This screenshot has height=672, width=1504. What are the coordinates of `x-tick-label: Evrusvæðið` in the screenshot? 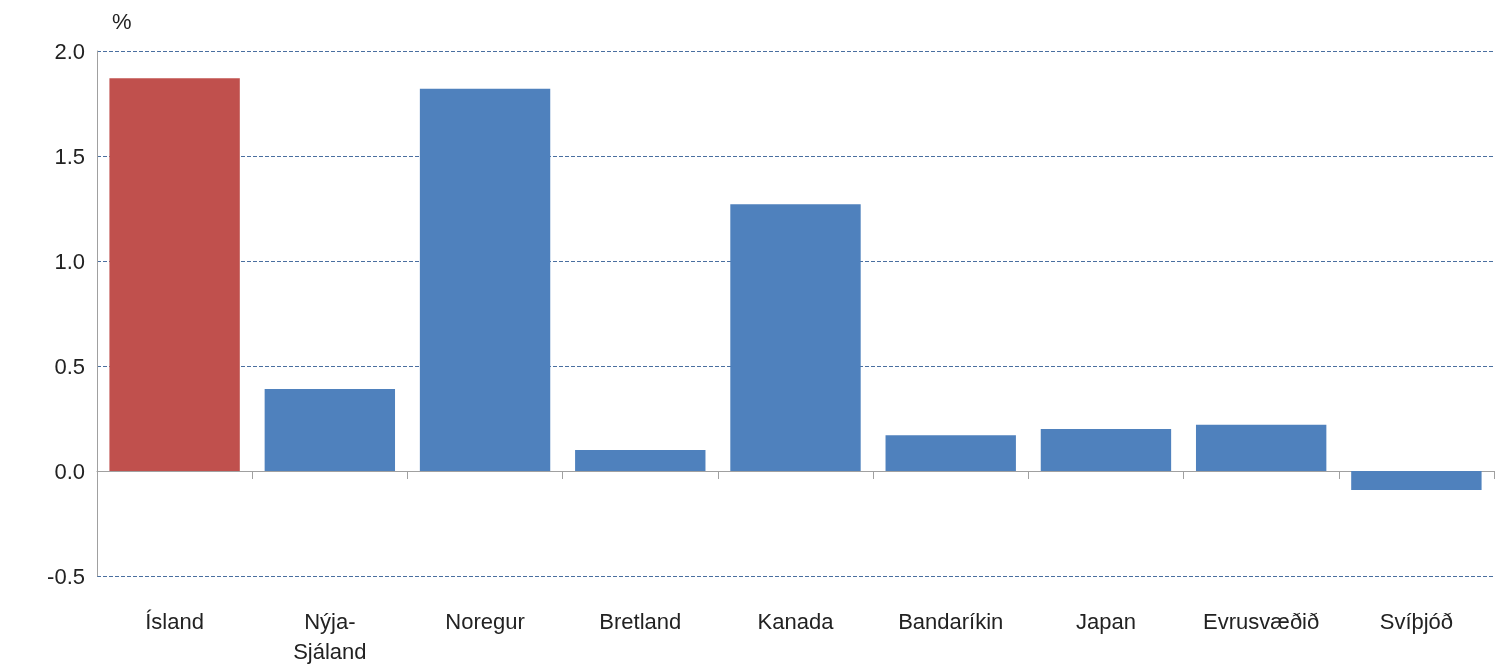 It's located at (1261, 621).